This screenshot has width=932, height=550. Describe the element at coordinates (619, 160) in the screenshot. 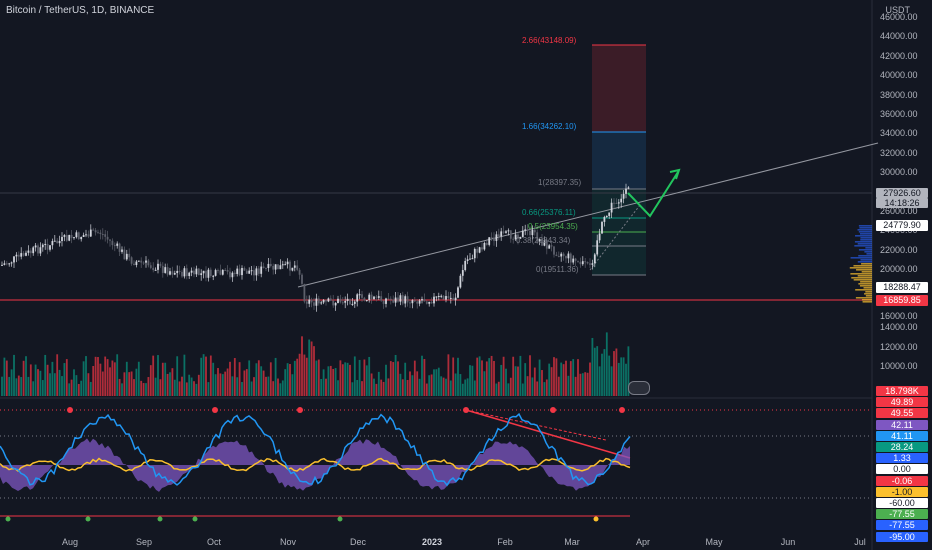

I see `fib-extension-box` at that location.